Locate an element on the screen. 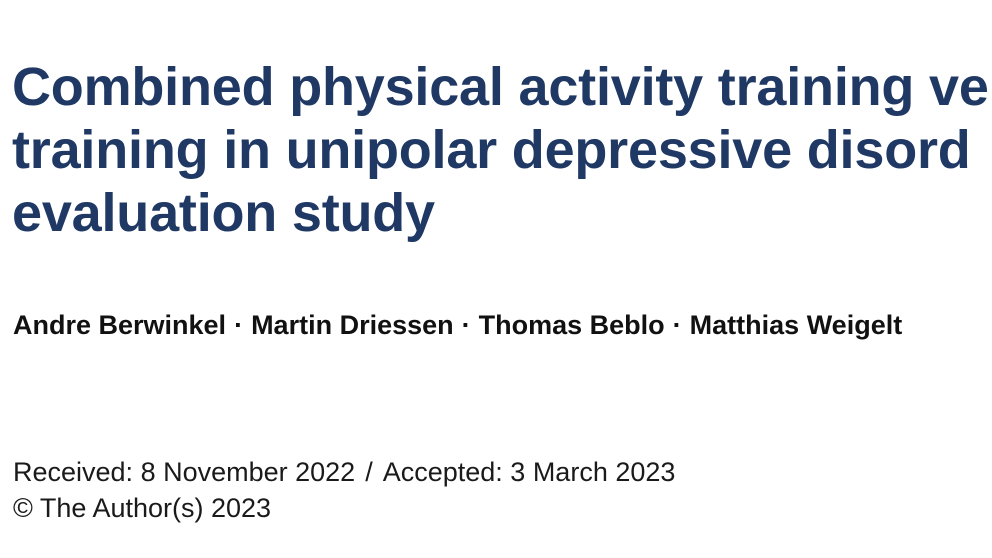 The image size is (992, 558). title-line-2: training in unipolar depressive disord is located at coordinates (491, 150).